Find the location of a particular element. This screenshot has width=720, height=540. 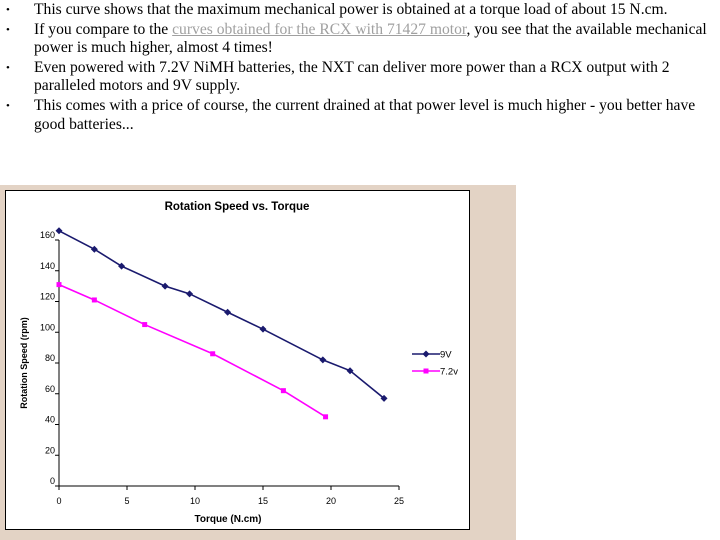

series-line-9v is located at coordinates (221, 314).